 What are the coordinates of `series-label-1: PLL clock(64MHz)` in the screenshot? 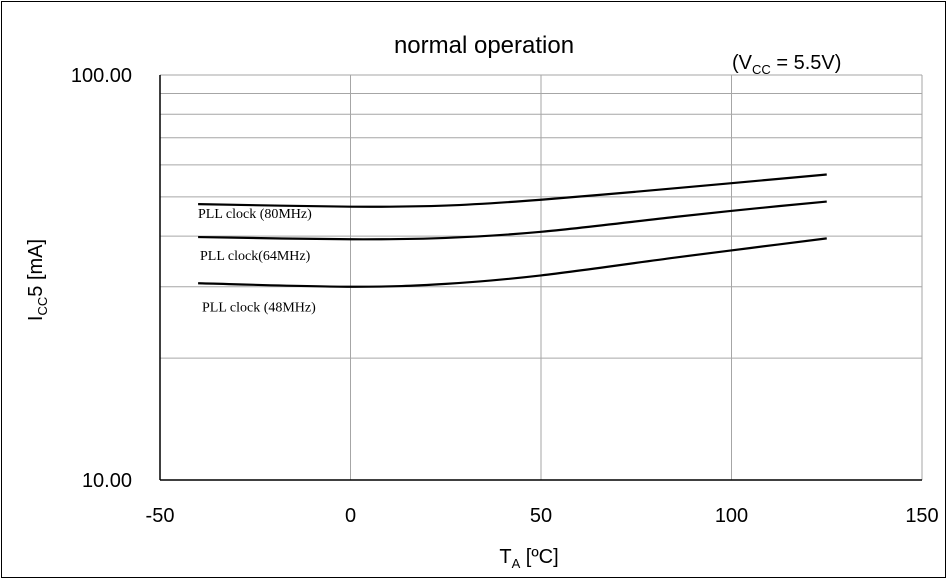 It's located at (255, 256).